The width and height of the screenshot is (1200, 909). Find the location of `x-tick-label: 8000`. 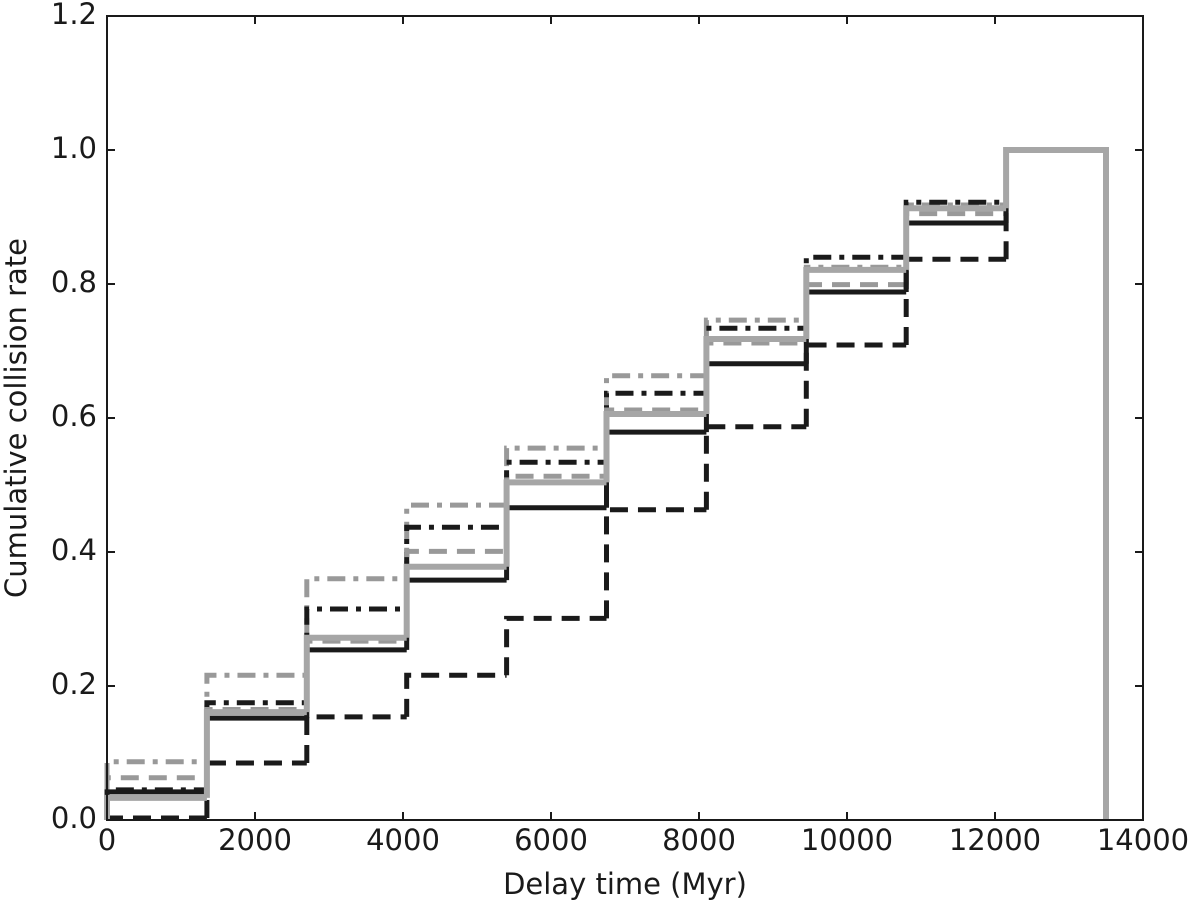

x-tick-label: 8000 is located at coordinates (699, 840).